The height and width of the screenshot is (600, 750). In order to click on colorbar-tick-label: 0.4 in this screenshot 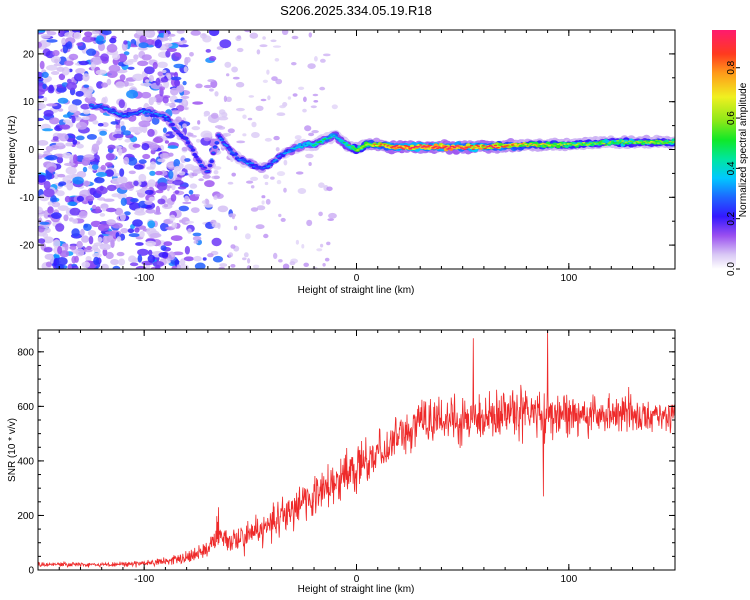, I will do `click(731, 168)`.